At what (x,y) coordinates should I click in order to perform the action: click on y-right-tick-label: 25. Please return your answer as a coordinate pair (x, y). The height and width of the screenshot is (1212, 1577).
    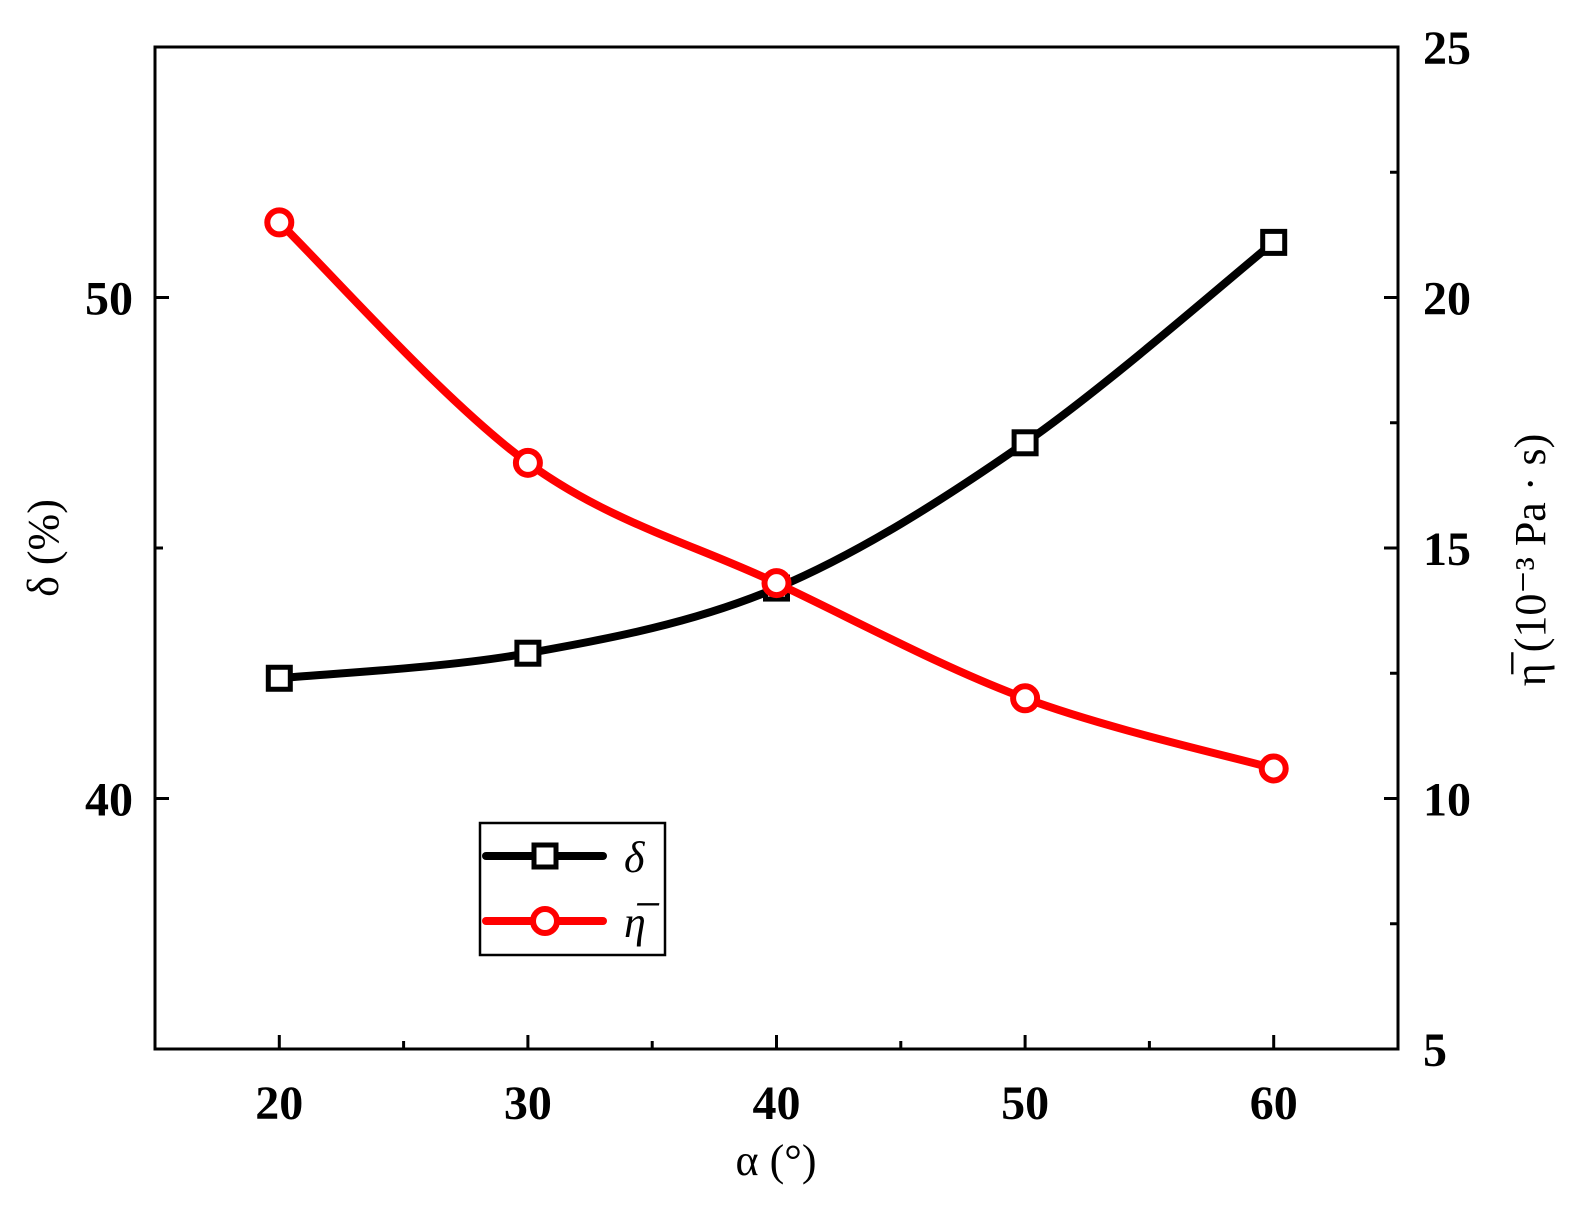
    Looking at the image, I should click on (1447, 48).